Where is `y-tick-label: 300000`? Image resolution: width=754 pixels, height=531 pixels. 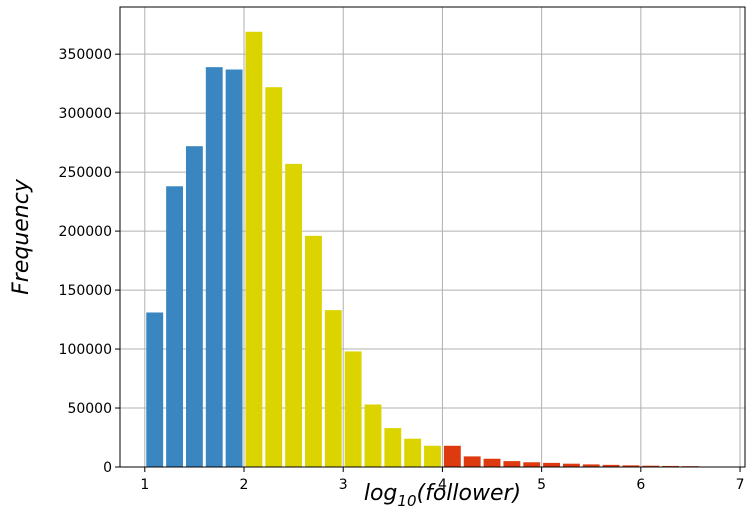
y-tick-label: 300000 is located at coordinates (85, 114).